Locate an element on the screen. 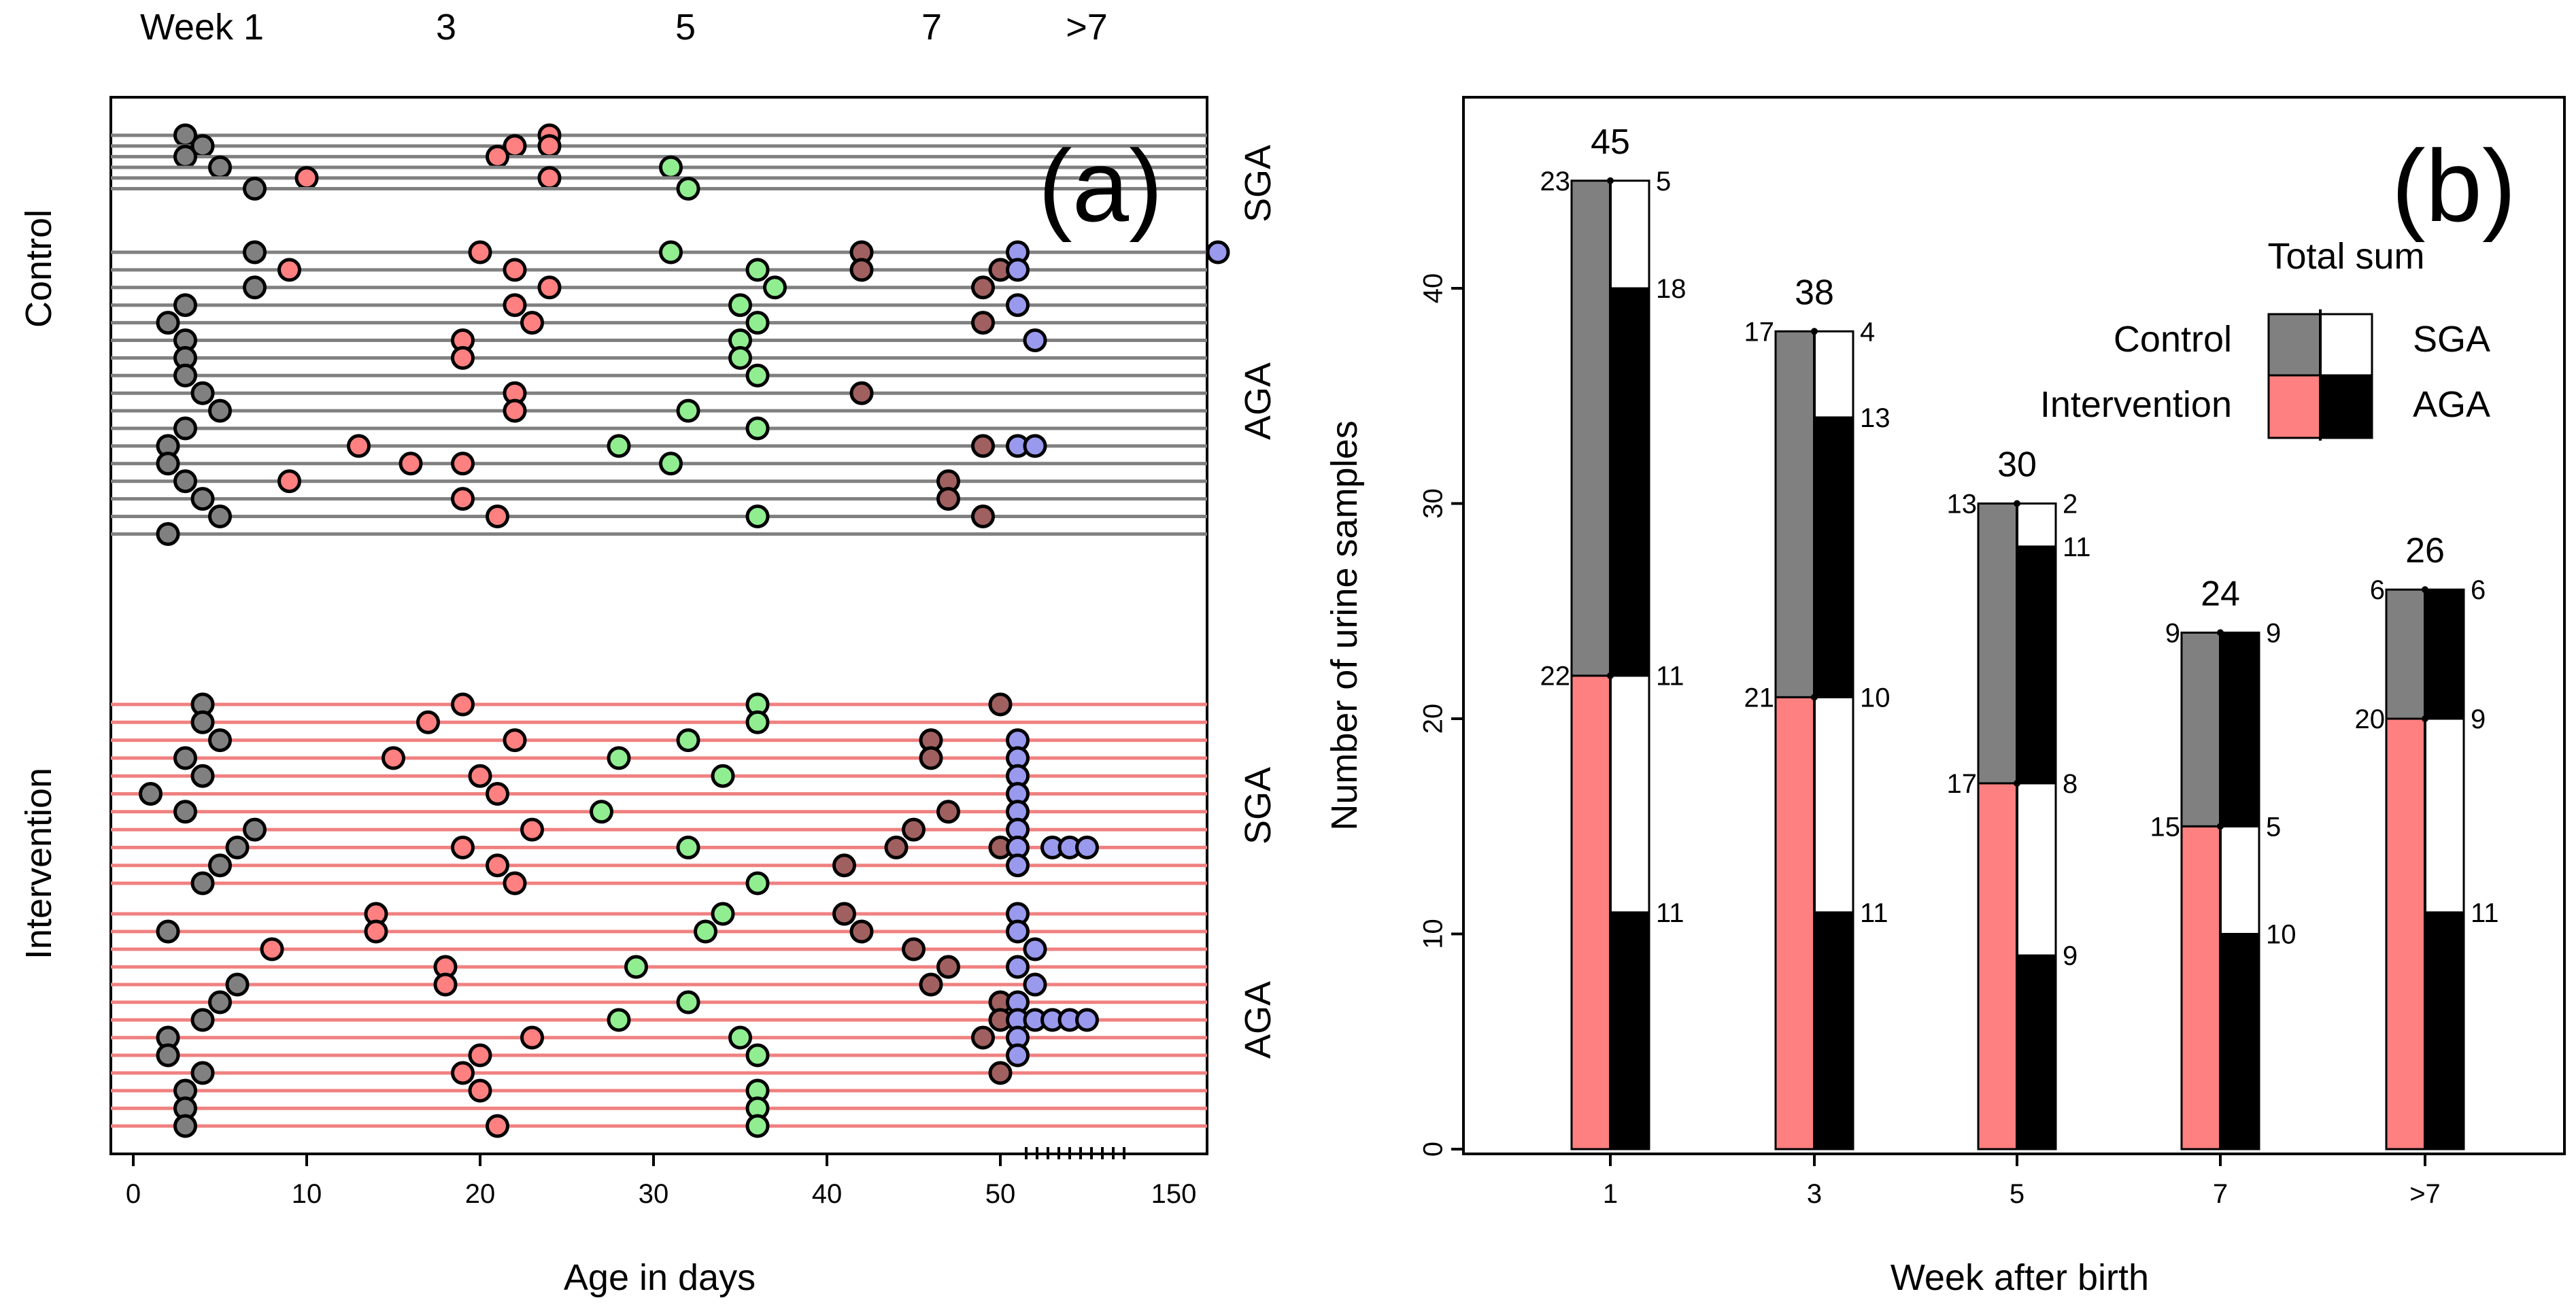  y-axis-label: Number of urine samples is located at coordinates (1344, 625).